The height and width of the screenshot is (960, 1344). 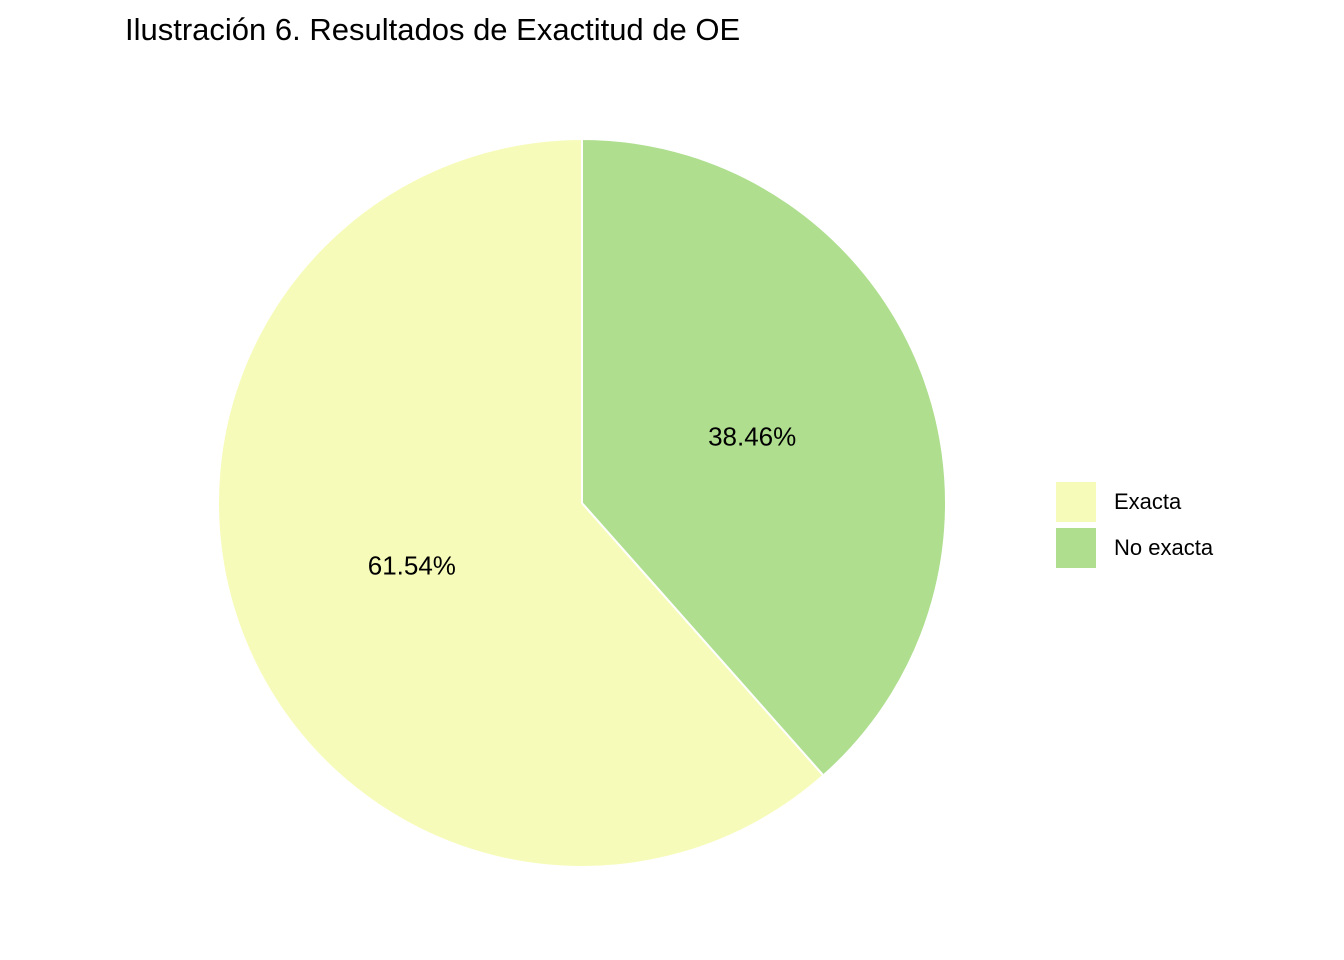 I want to click on legend-item-no-exacta: No exacta, so click(x=1134, y=548).